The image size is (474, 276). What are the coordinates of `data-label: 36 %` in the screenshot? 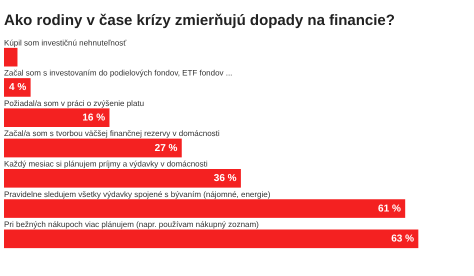 It's located at (225, 178).